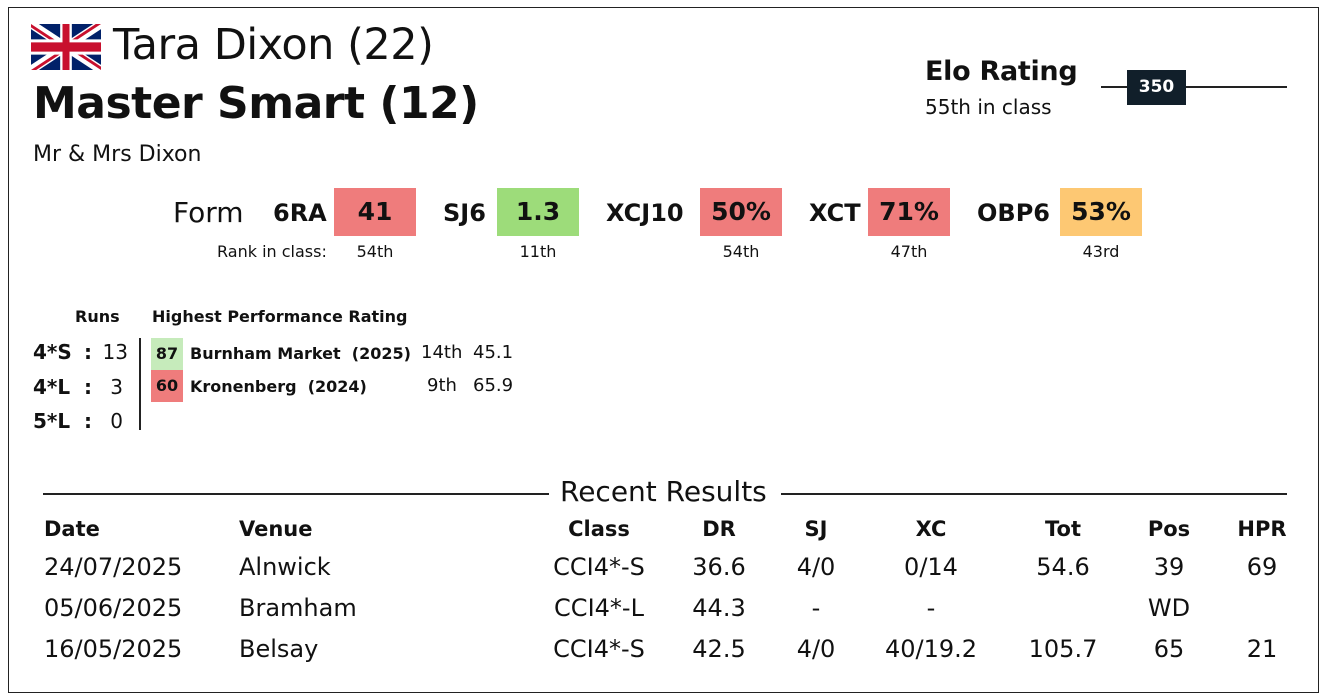 The height and width of the screenshot is (699, 1327). Describe the element at coordinates (741, 212) in the screenshot. I see `metric-value-xcj10: 50%` at that location.